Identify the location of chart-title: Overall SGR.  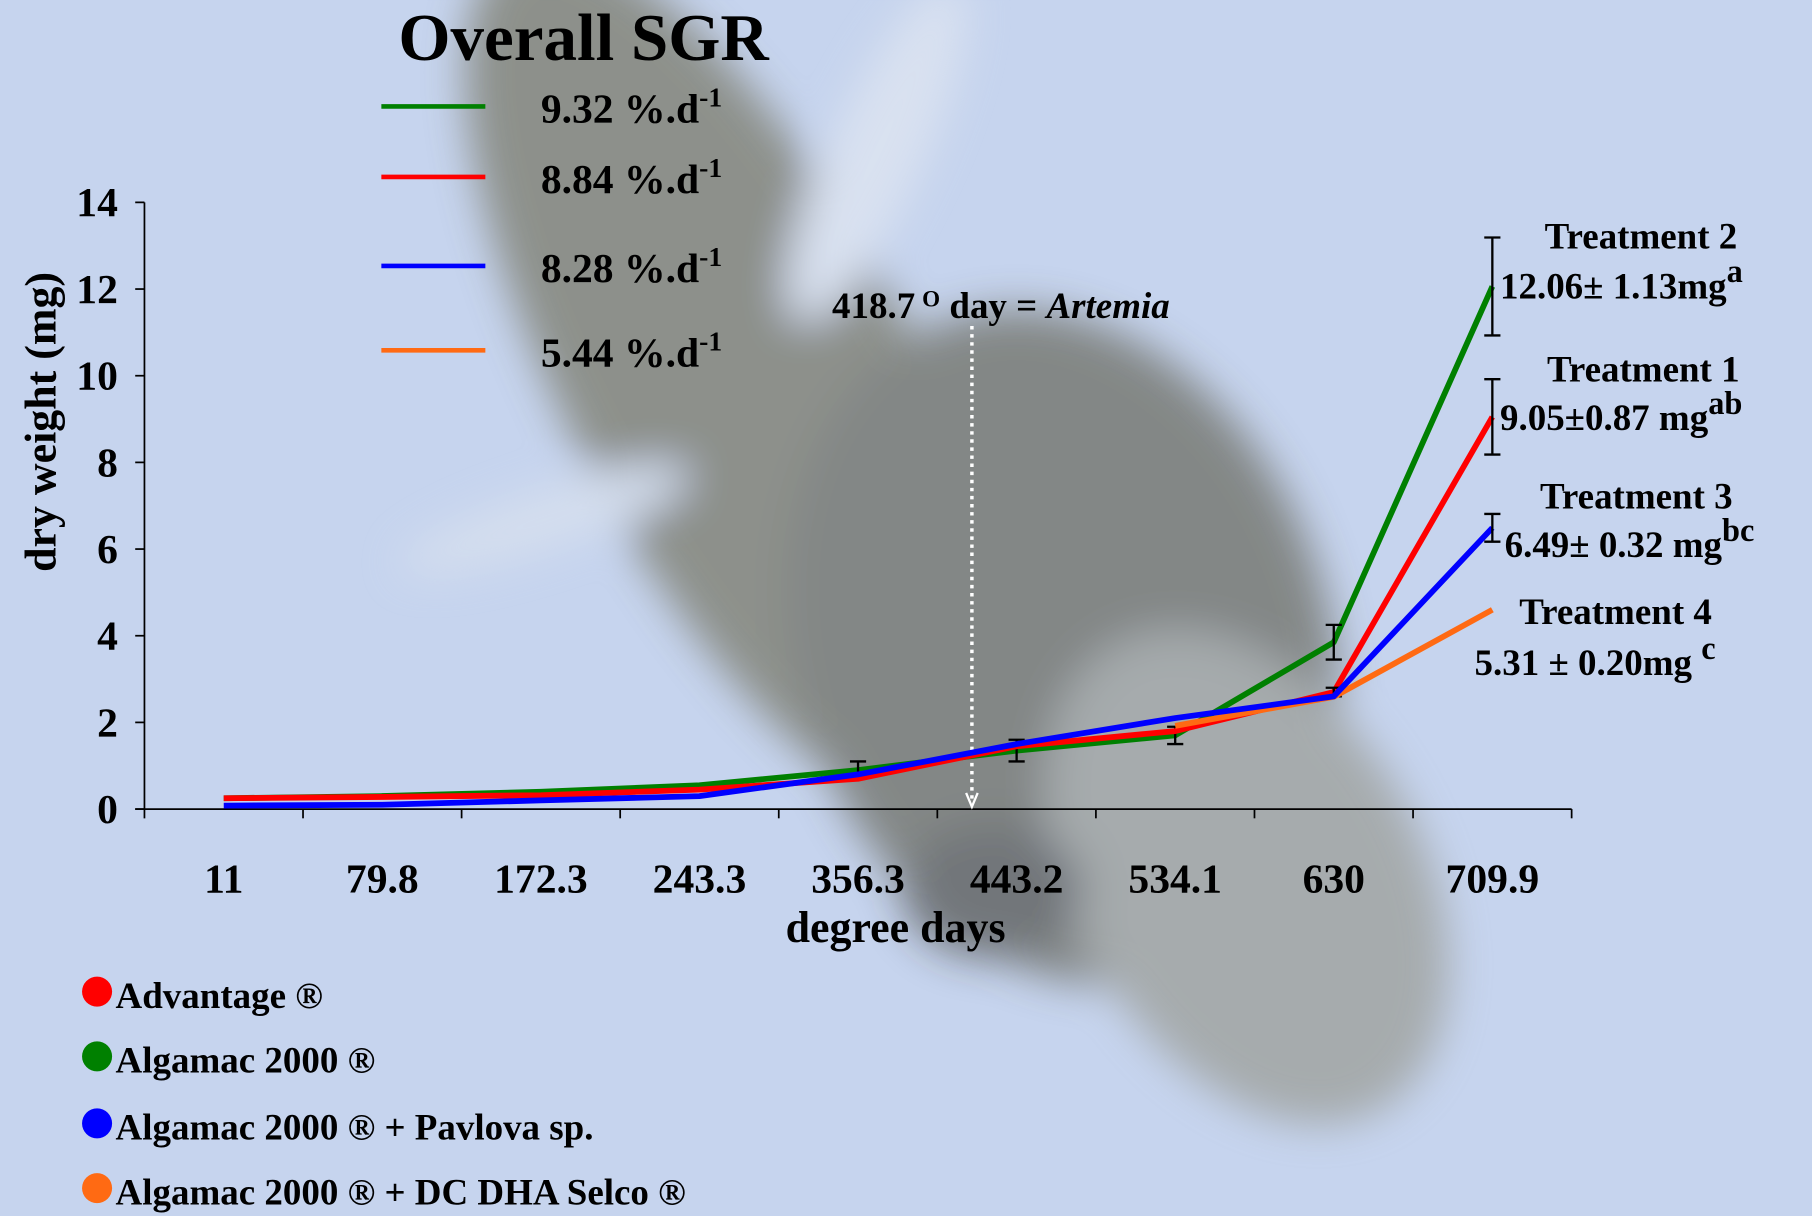
(583, 38).